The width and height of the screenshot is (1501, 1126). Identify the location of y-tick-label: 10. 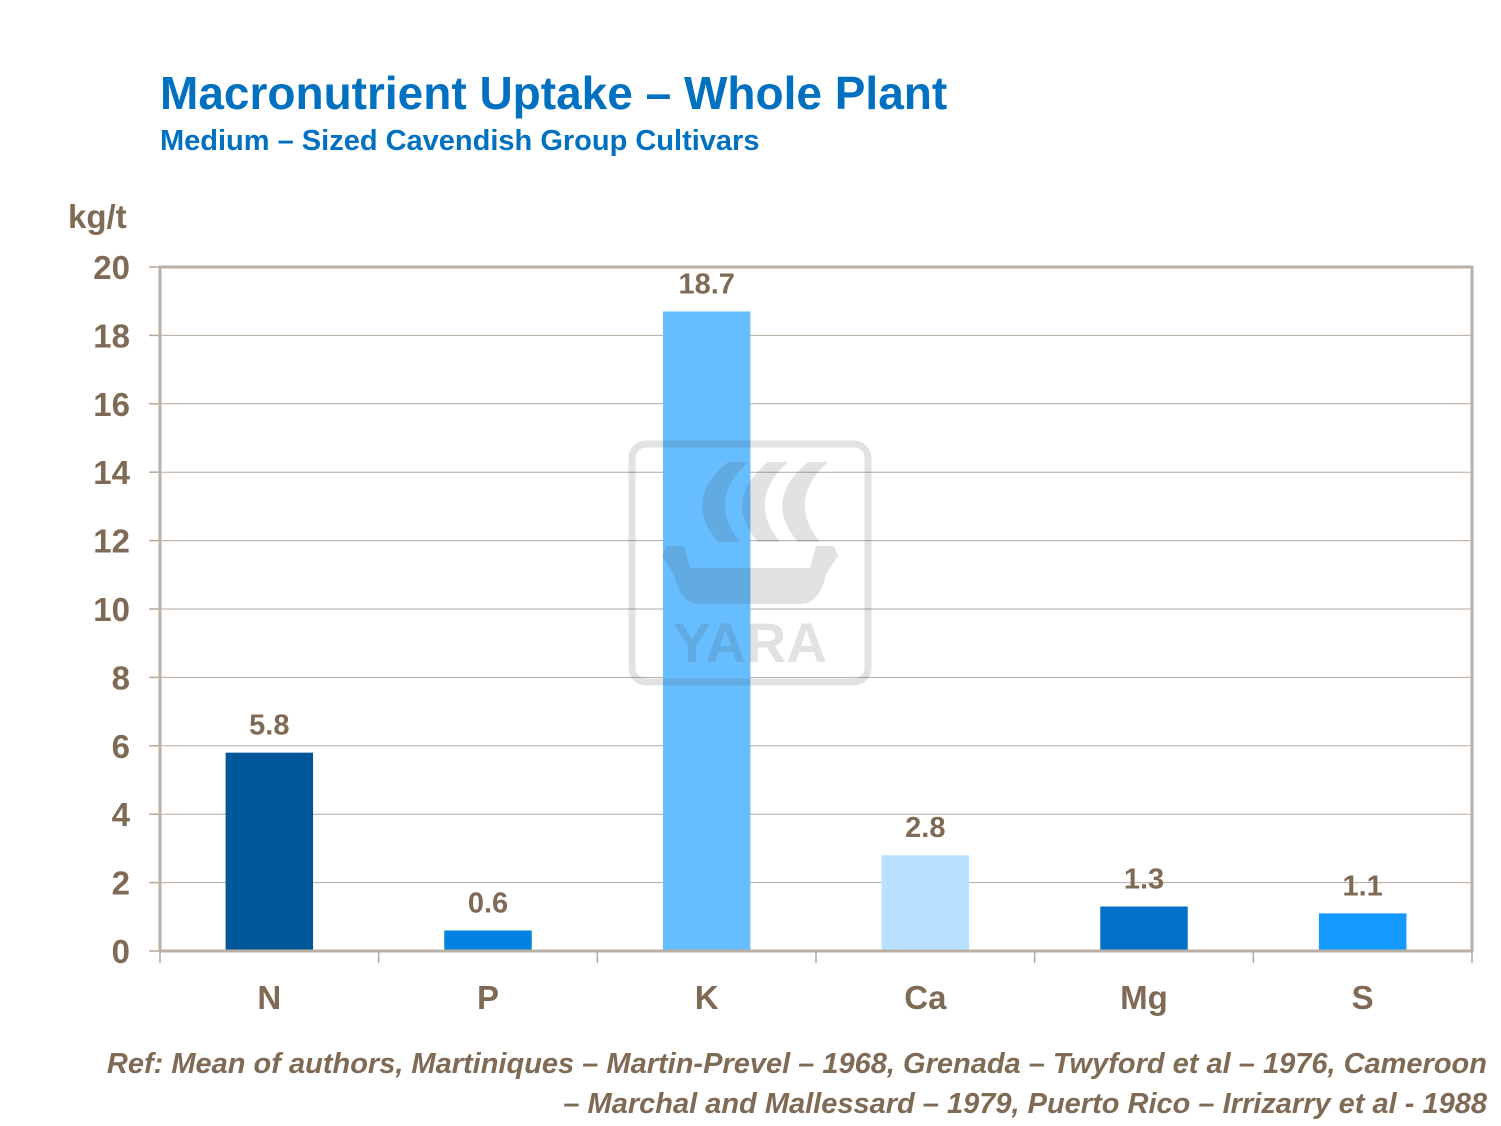
(111, 609).